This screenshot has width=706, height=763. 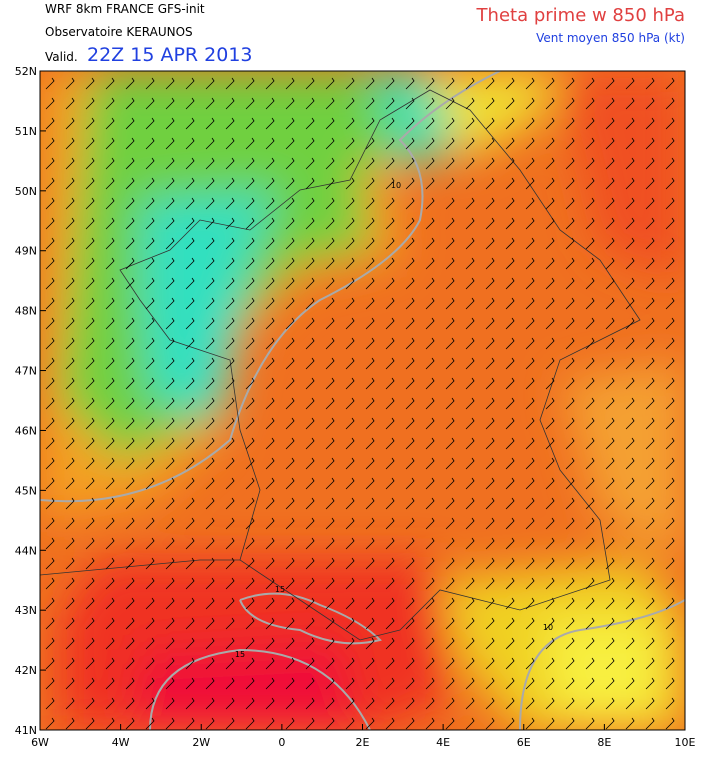 I want to click on lat-label: 51N, so click(x=26, y=131).